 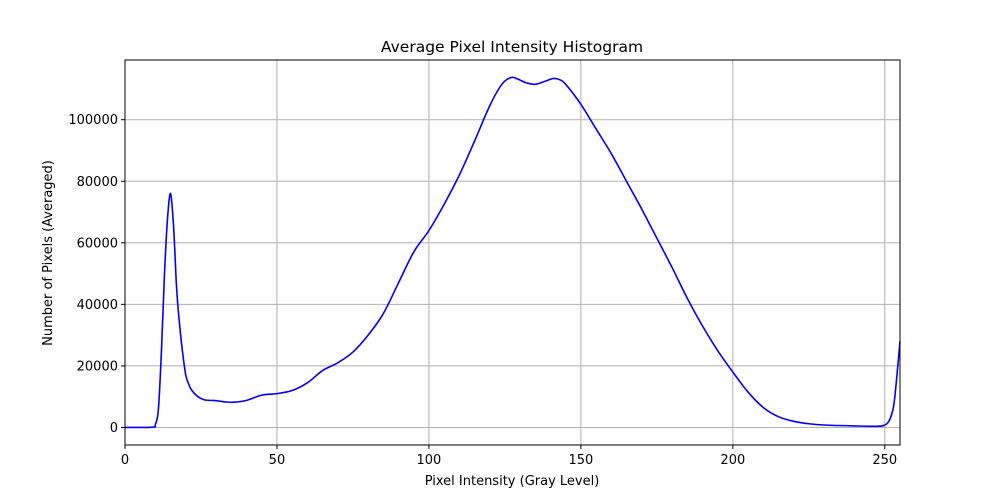 What do you see at coordinates (512, 481) in the screenshot?
I see `x-axis-label: Pixel Intensity (Gray Level)` at bounding box center [512, 481].